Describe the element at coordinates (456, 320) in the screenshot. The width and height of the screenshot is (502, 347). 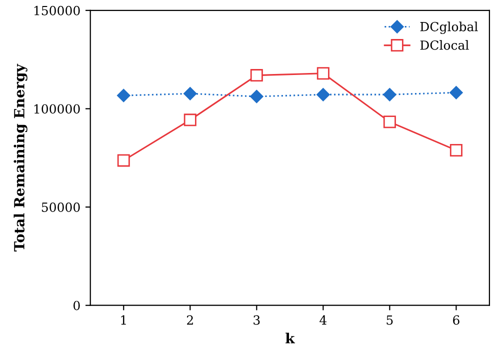
I see `x-tick-label: 6` at that location.